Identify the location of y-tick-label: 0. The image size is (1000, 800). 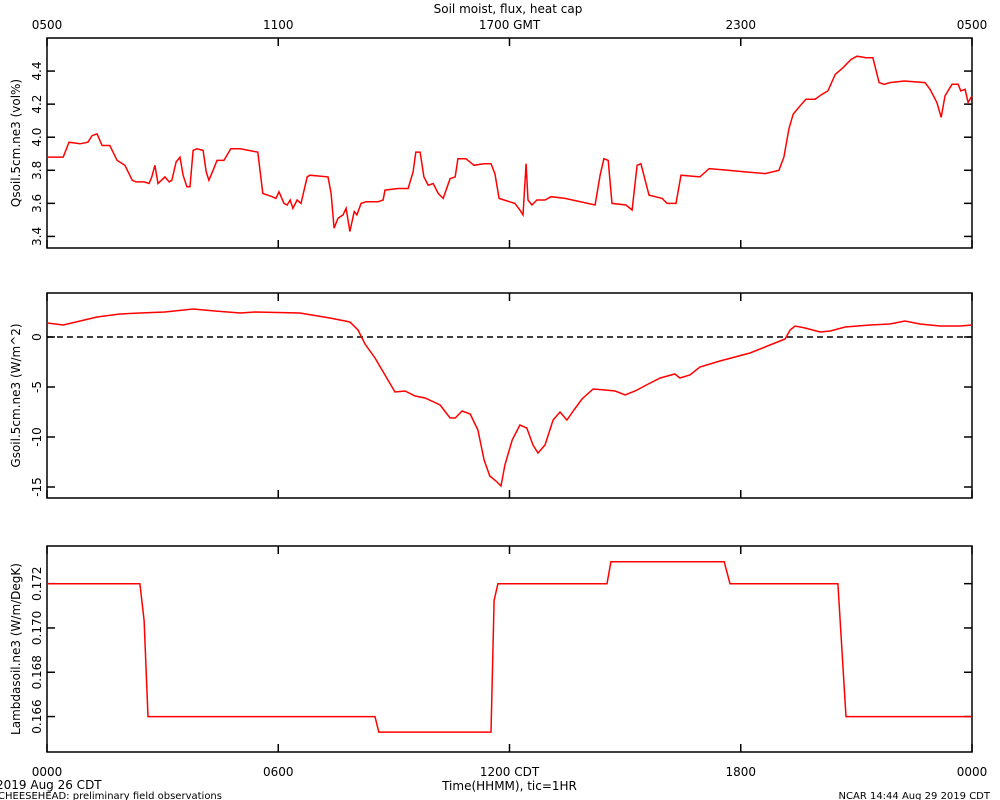
(37, 337).